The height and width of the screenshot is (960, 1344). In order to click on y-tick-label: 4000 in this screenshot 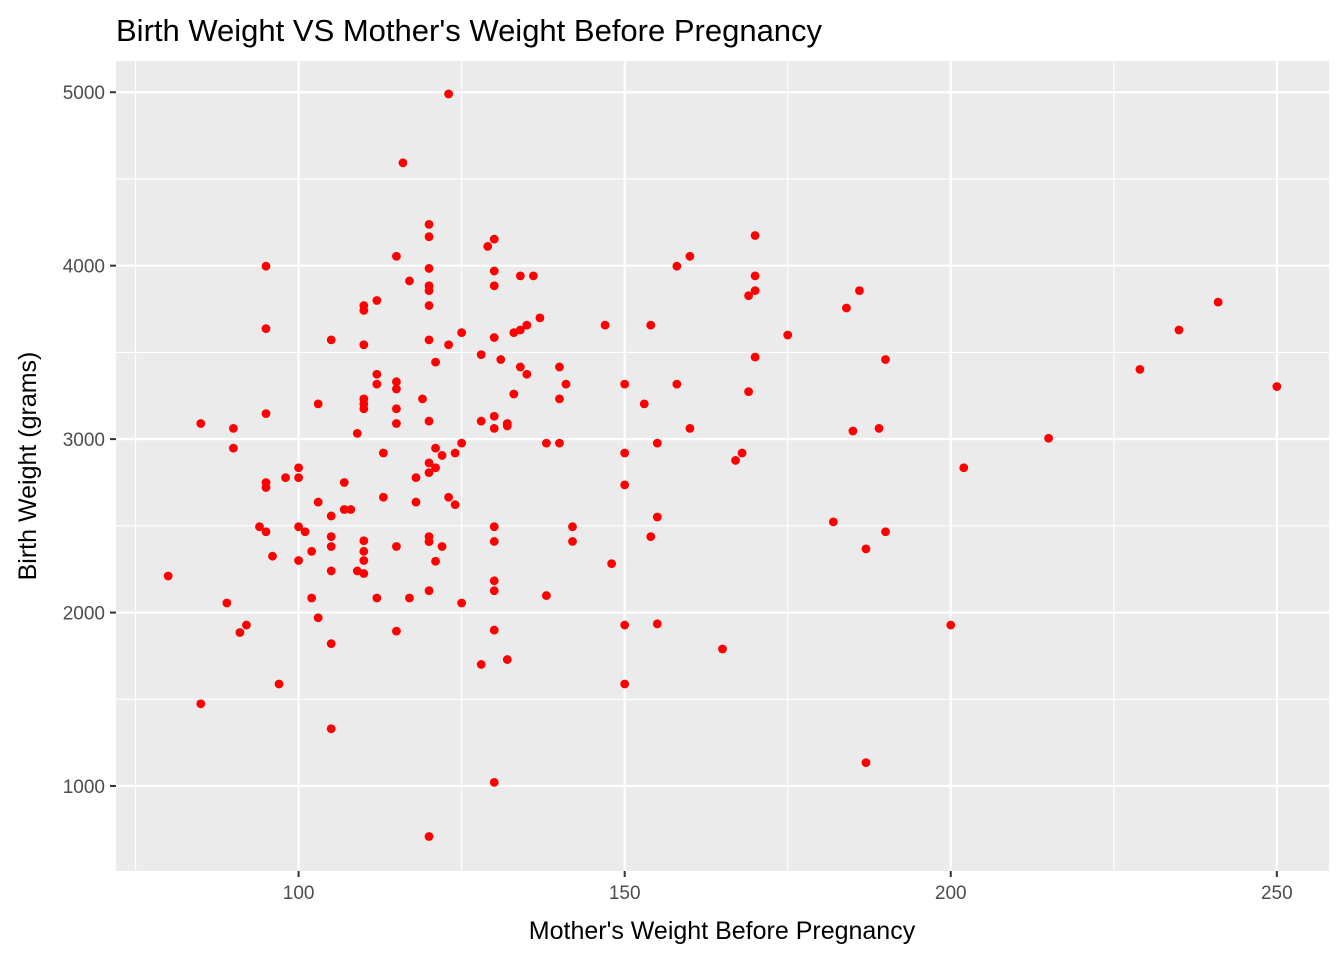, I will do `click(84, 267)`.